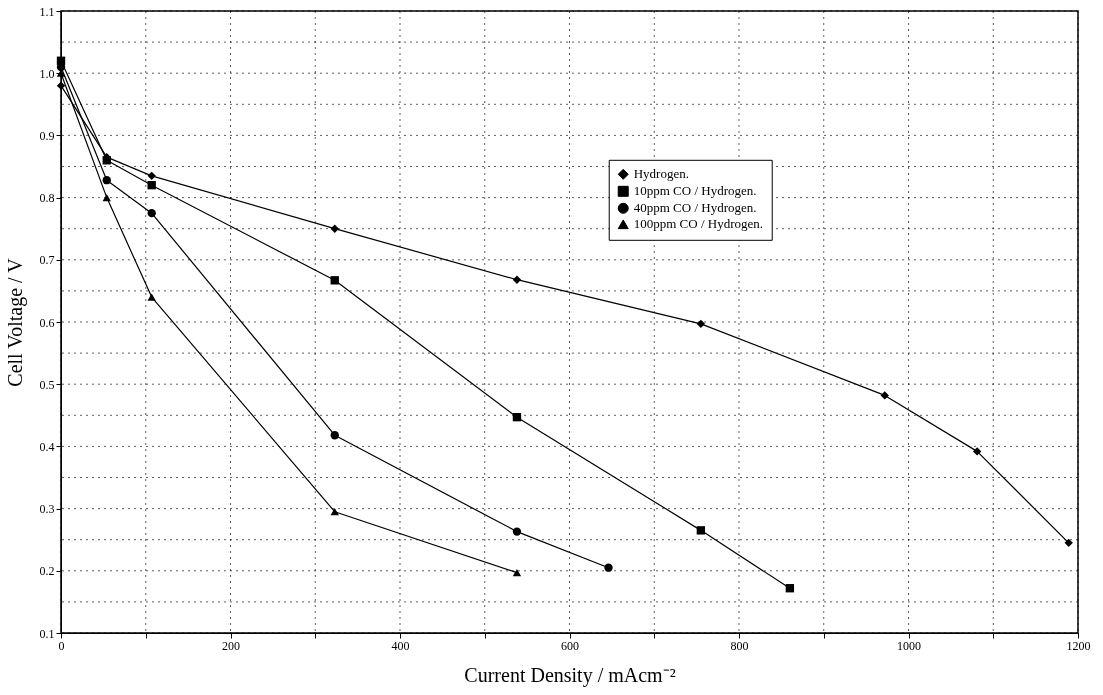 Image resolution: width=1103 pixels, height=695 pixels. Describe the element at coordinates (47, 73) in the screenshot. I see `y-tick-label: 1.0` at that location.